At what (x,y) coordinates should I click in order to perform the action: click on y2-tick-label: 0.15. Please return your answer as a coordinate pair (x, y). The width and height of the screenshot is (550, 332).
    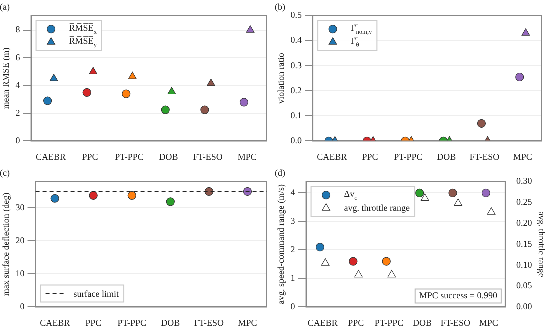
    Looking at the image, I should click on (524, 243).